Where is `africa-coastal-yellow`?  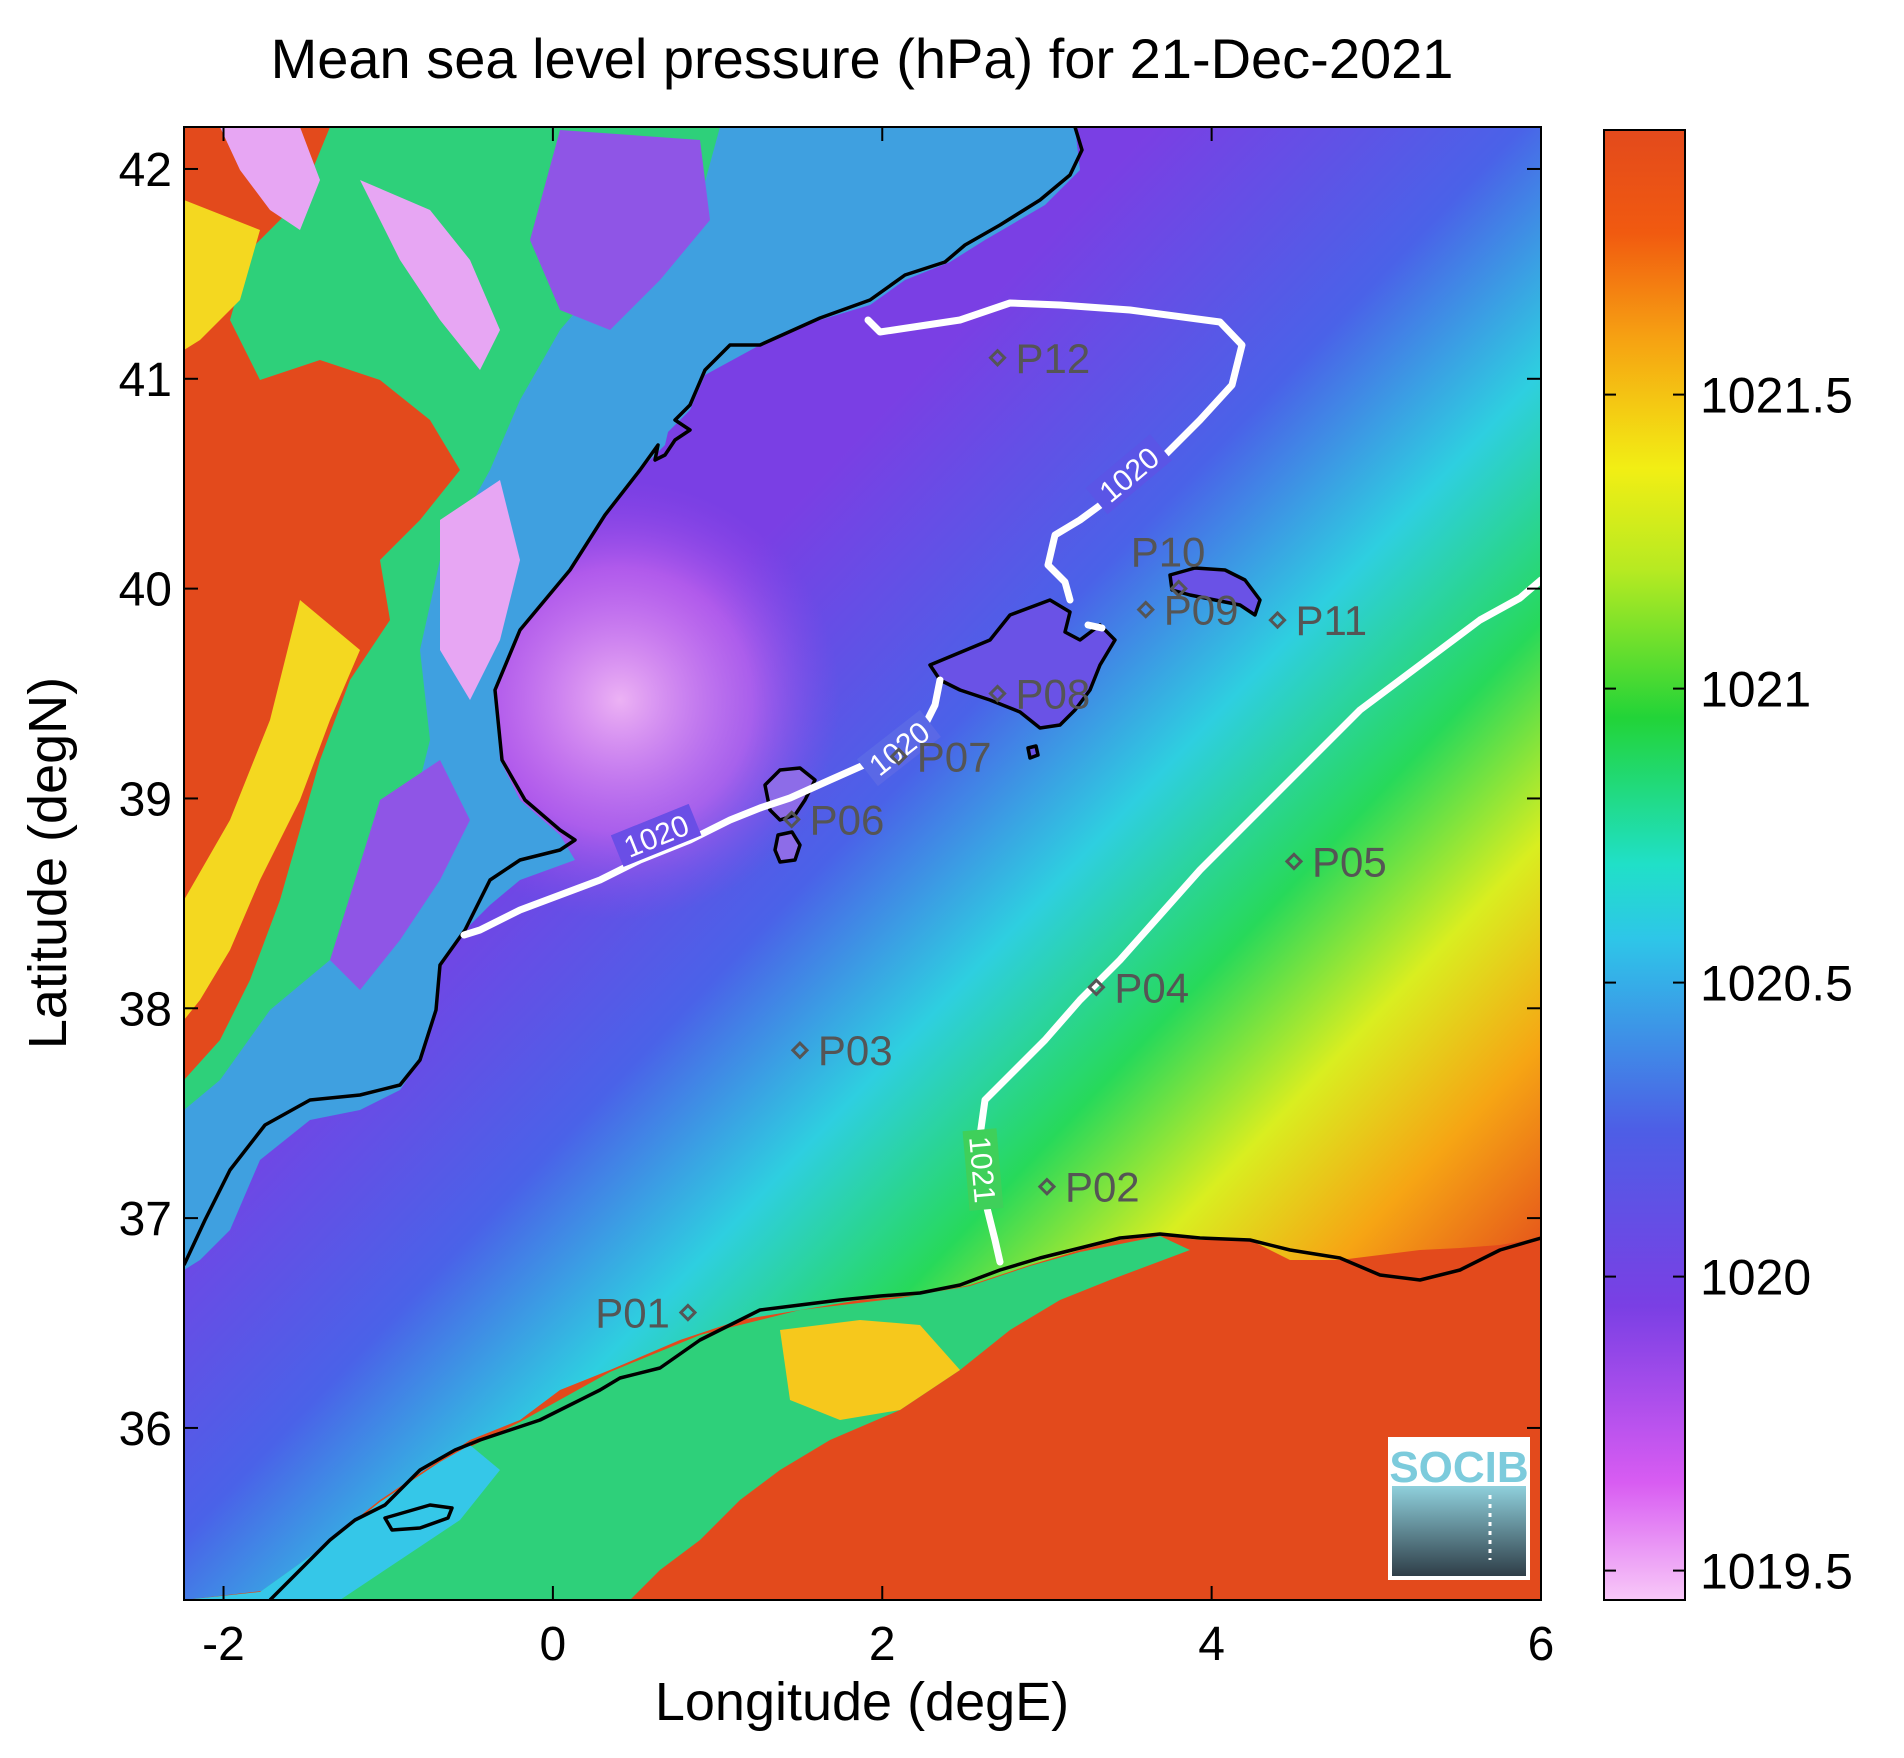
africa-coastal-yellow is located at coordinates (870, 1370).